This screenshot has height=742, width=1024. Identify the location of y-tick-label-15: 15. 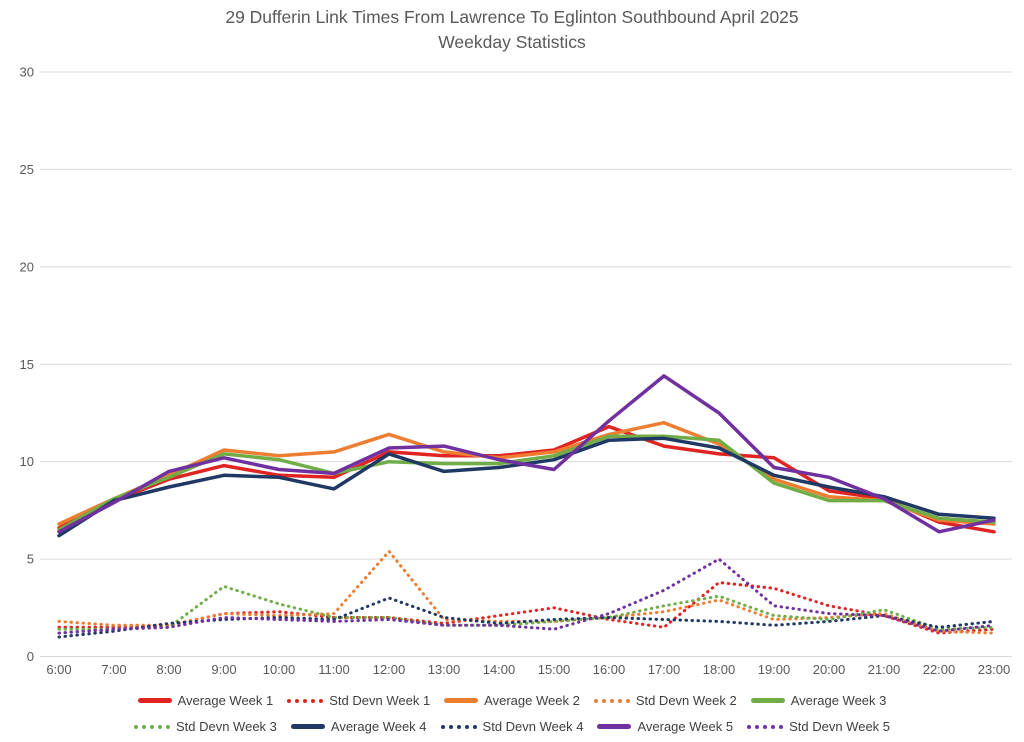
(27, 364).